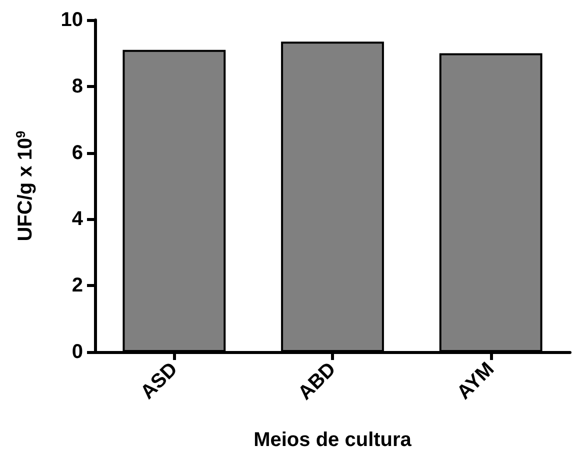  Describe the element at coordinates (333, 440) in the screenshot. I see `x-axis-title: Meios de cultura` at that location.